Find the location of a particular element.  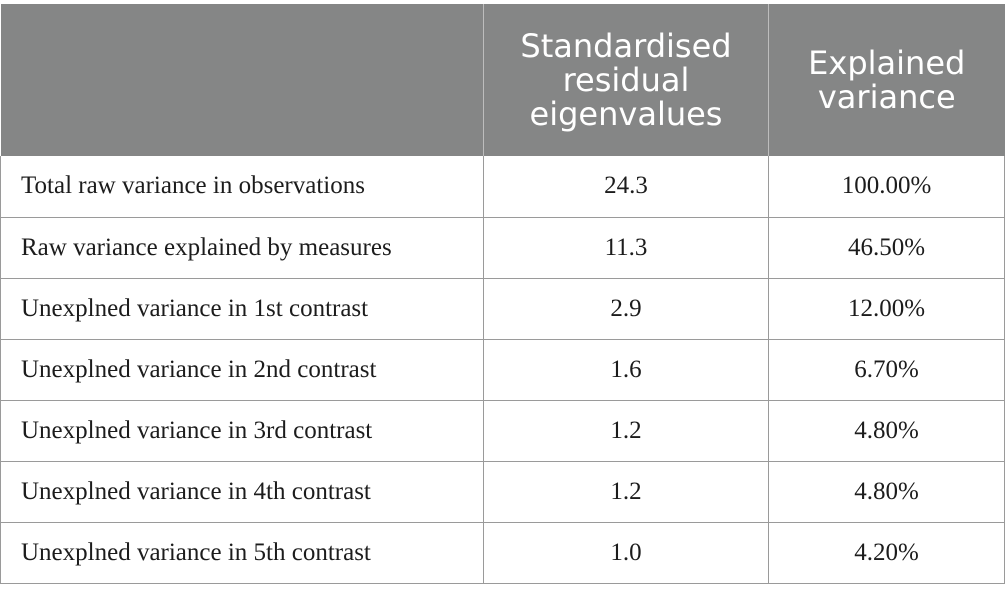

row-label: Unexplned variance in 2nd contrast is located at coordinates (242, 370).